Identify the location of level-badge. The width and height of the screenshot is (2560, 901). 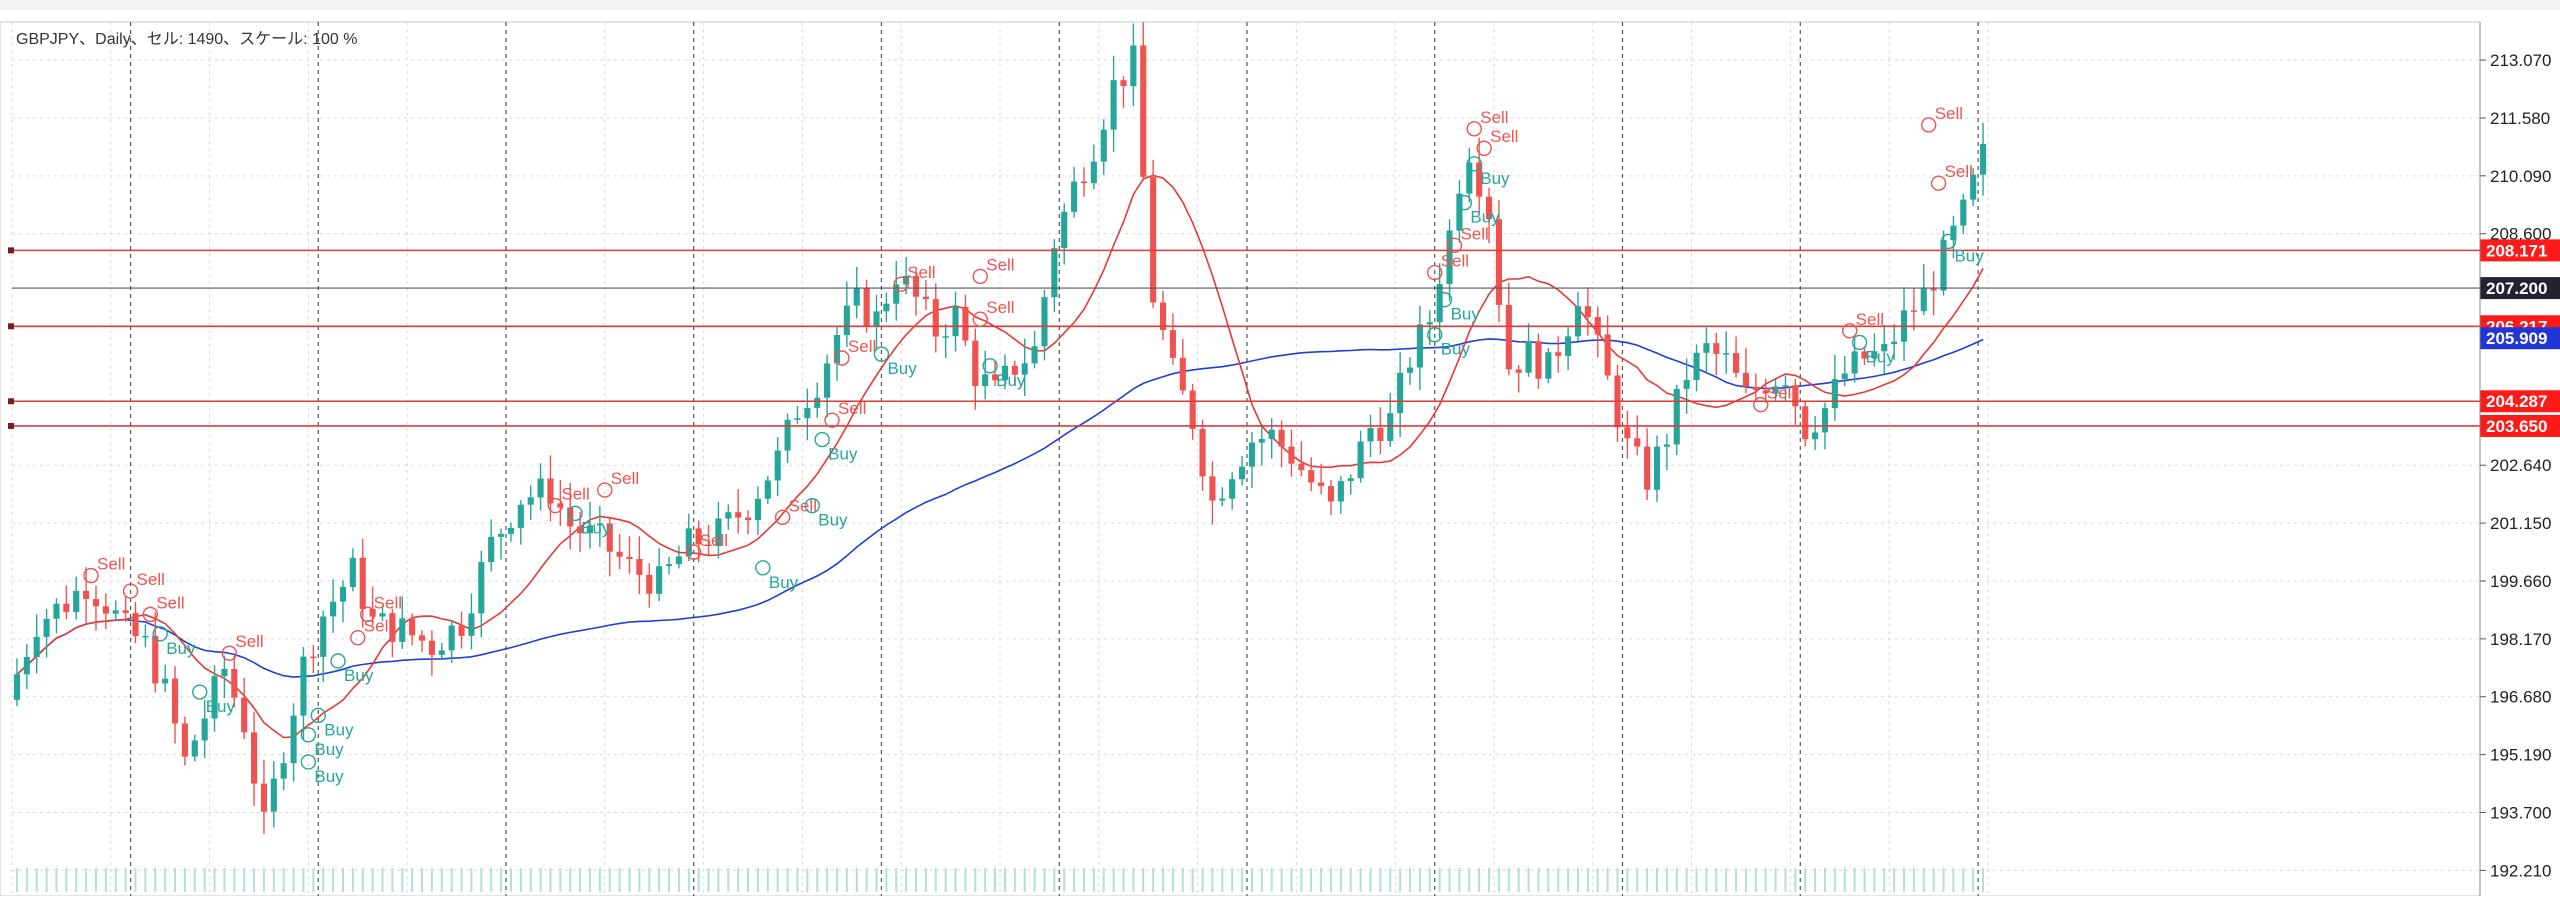
(2520, 250).